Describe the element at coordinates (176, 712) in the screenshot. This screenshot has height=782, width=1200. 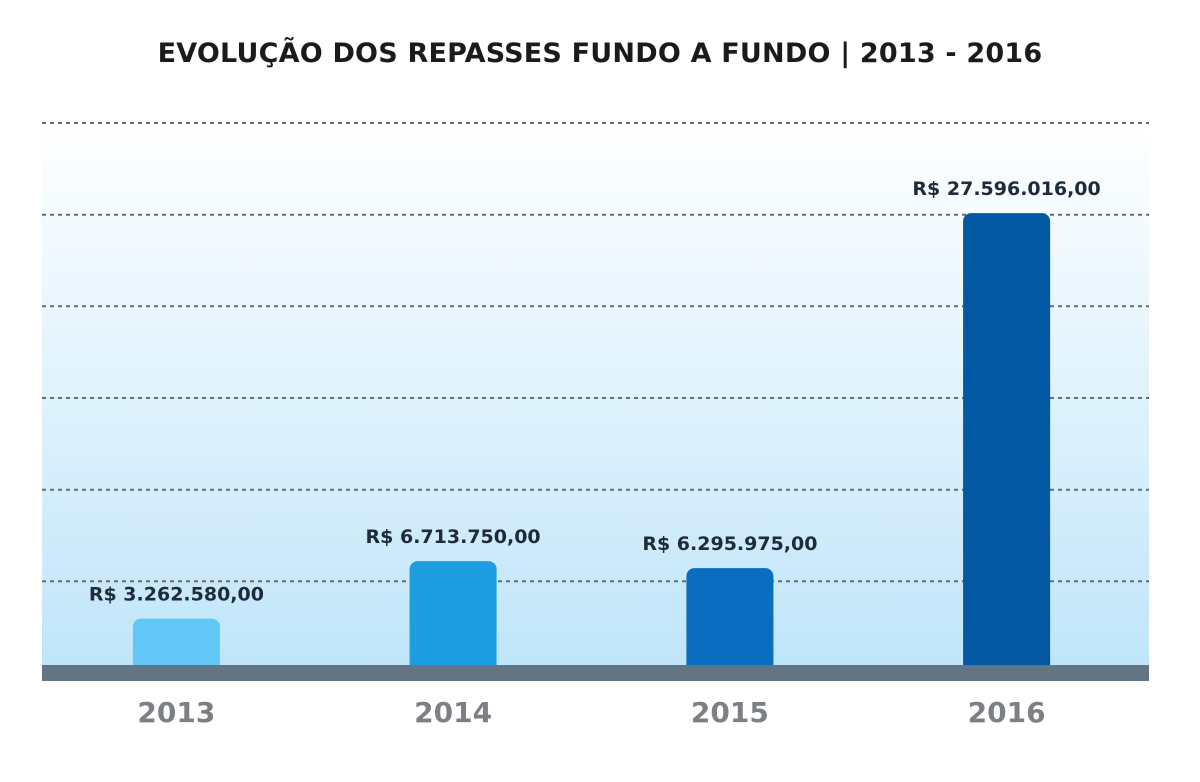
I see `x-tick-2013: 2013` at that location.